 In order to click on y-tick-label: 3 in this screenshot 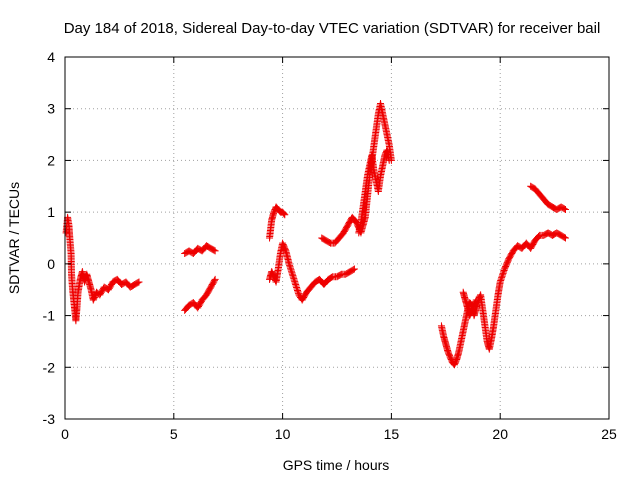, I will do `click(51, 109)`.